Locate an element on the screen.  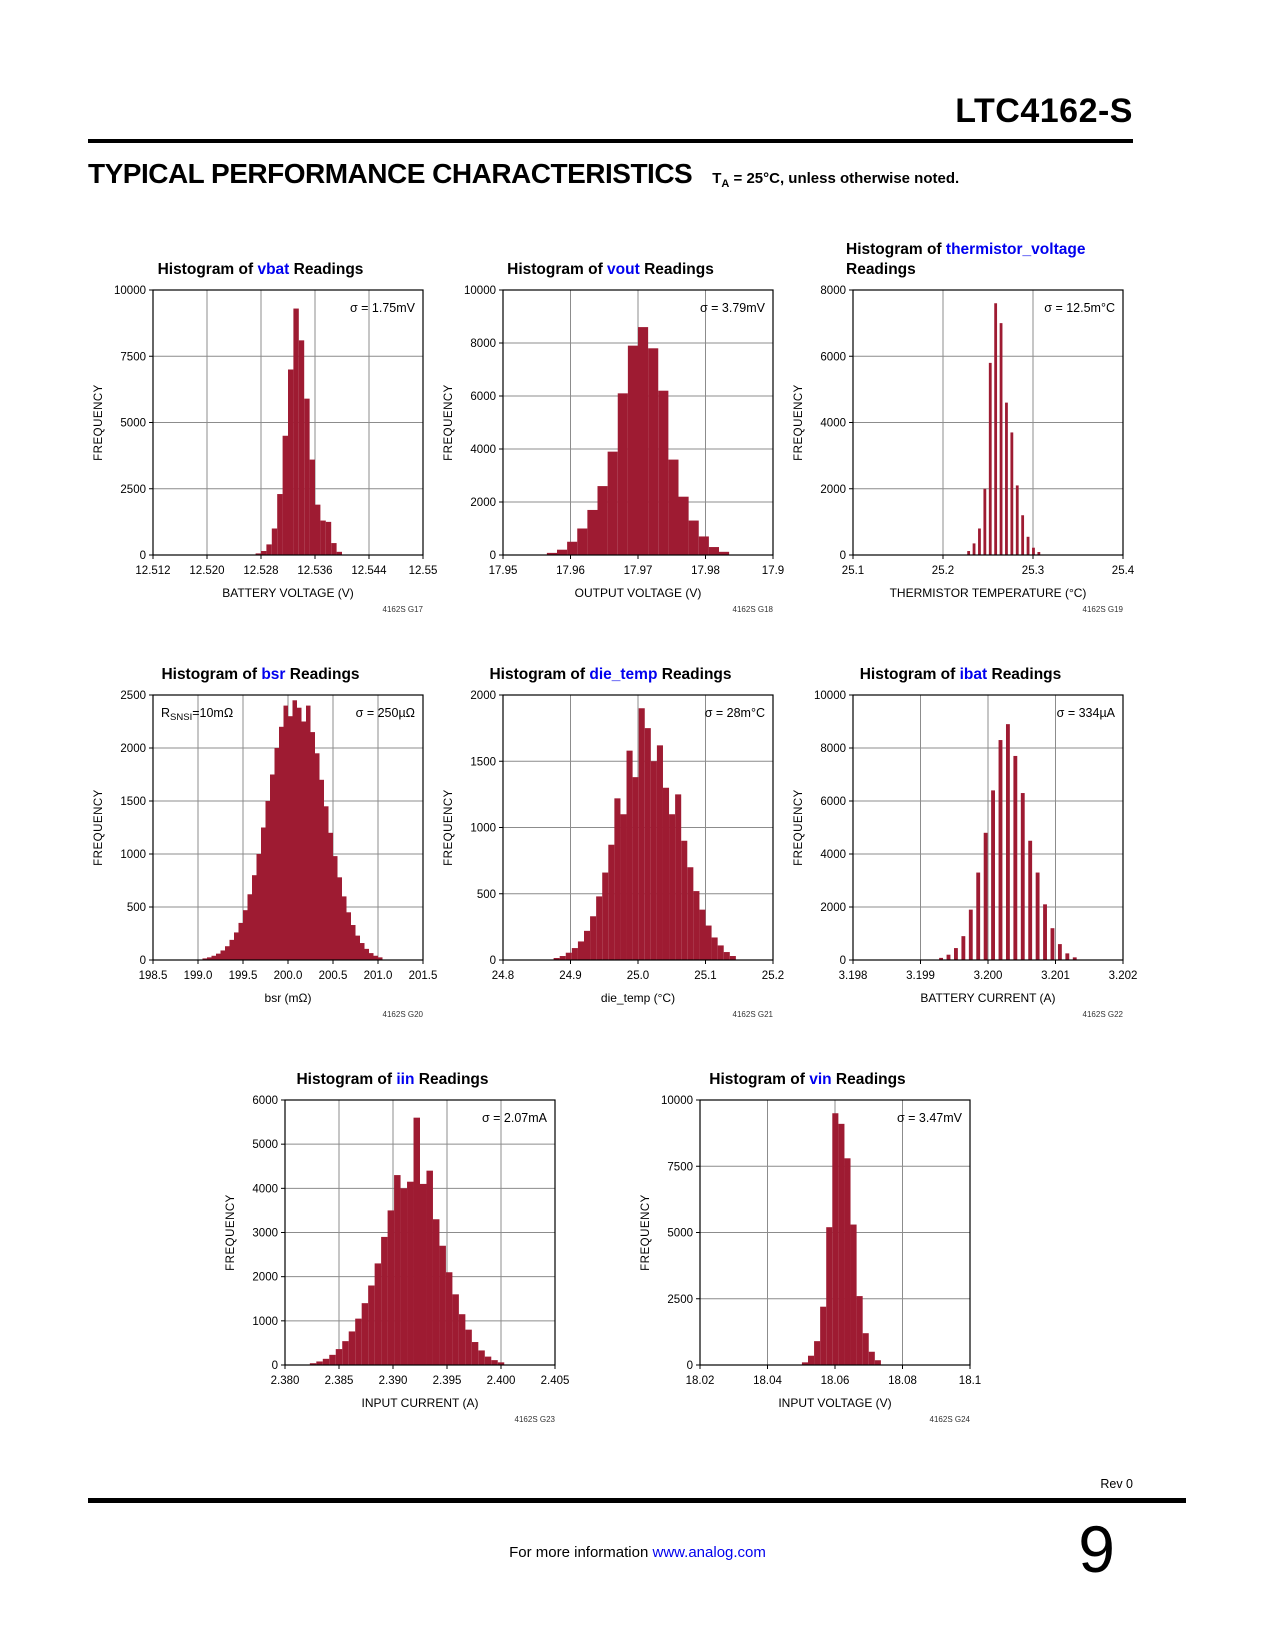
x-tick-label: 12.55 is located at coordinates (423, 571).